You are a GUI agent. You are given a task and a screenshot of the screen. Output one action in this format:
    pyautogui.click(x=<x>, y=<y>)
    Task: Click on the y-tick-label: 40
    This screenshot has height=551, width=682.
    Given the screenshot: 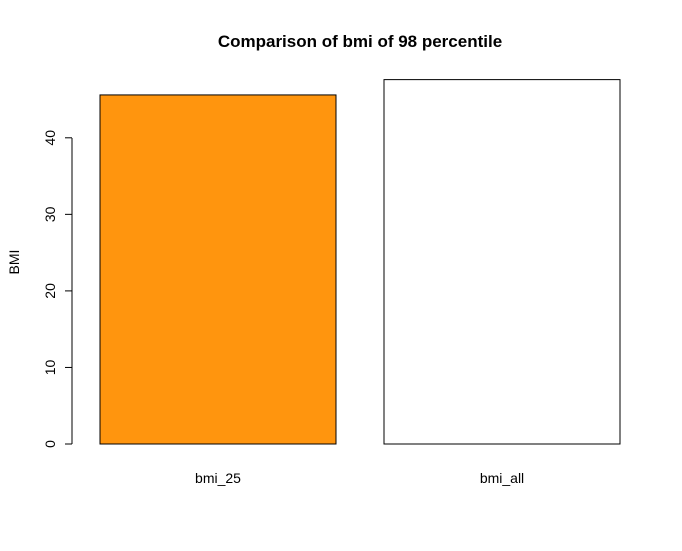 What is the action you would take?
    pyautogui.click(x=50, y=138)
    